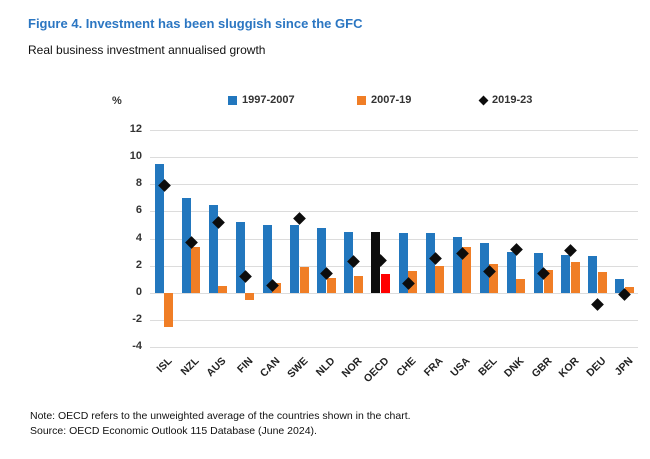 This screenshot has width=650, height=459. What do you see at coordinates (168, 309) in the screenshot?
I see `bar-2007-19-ISL` at bounding box center [168, 309].